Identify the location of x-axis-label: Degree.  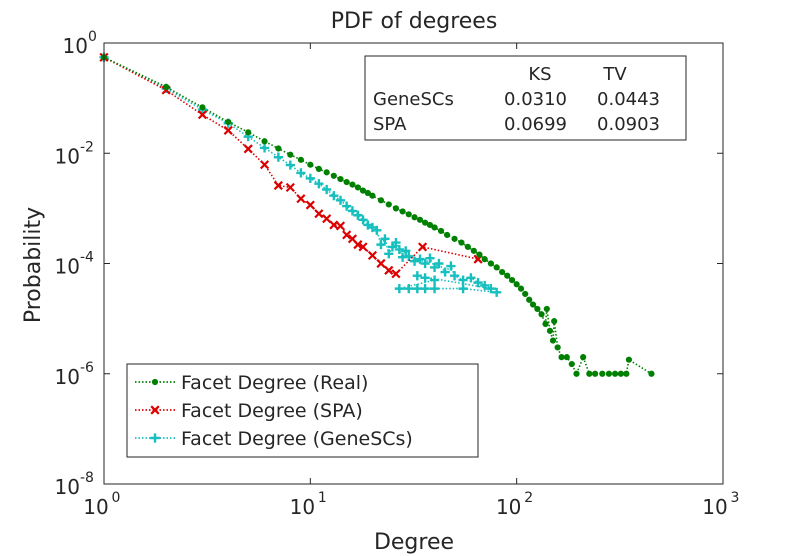
(414, 542).